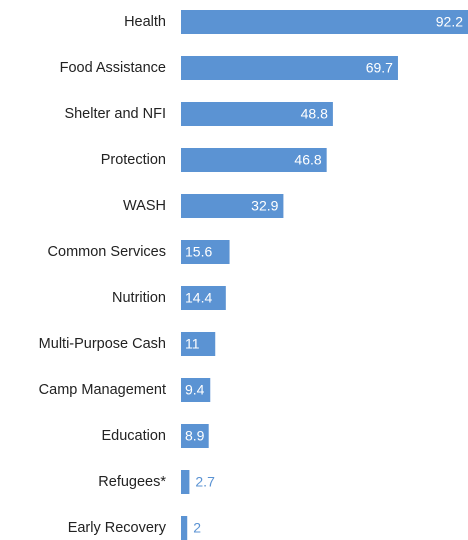 Image resolution: width=468 pixels, height=540 pixels. Describe the element at coordinates (307, 160) in the screenshot. I see `value-label: 46.8` at that location.